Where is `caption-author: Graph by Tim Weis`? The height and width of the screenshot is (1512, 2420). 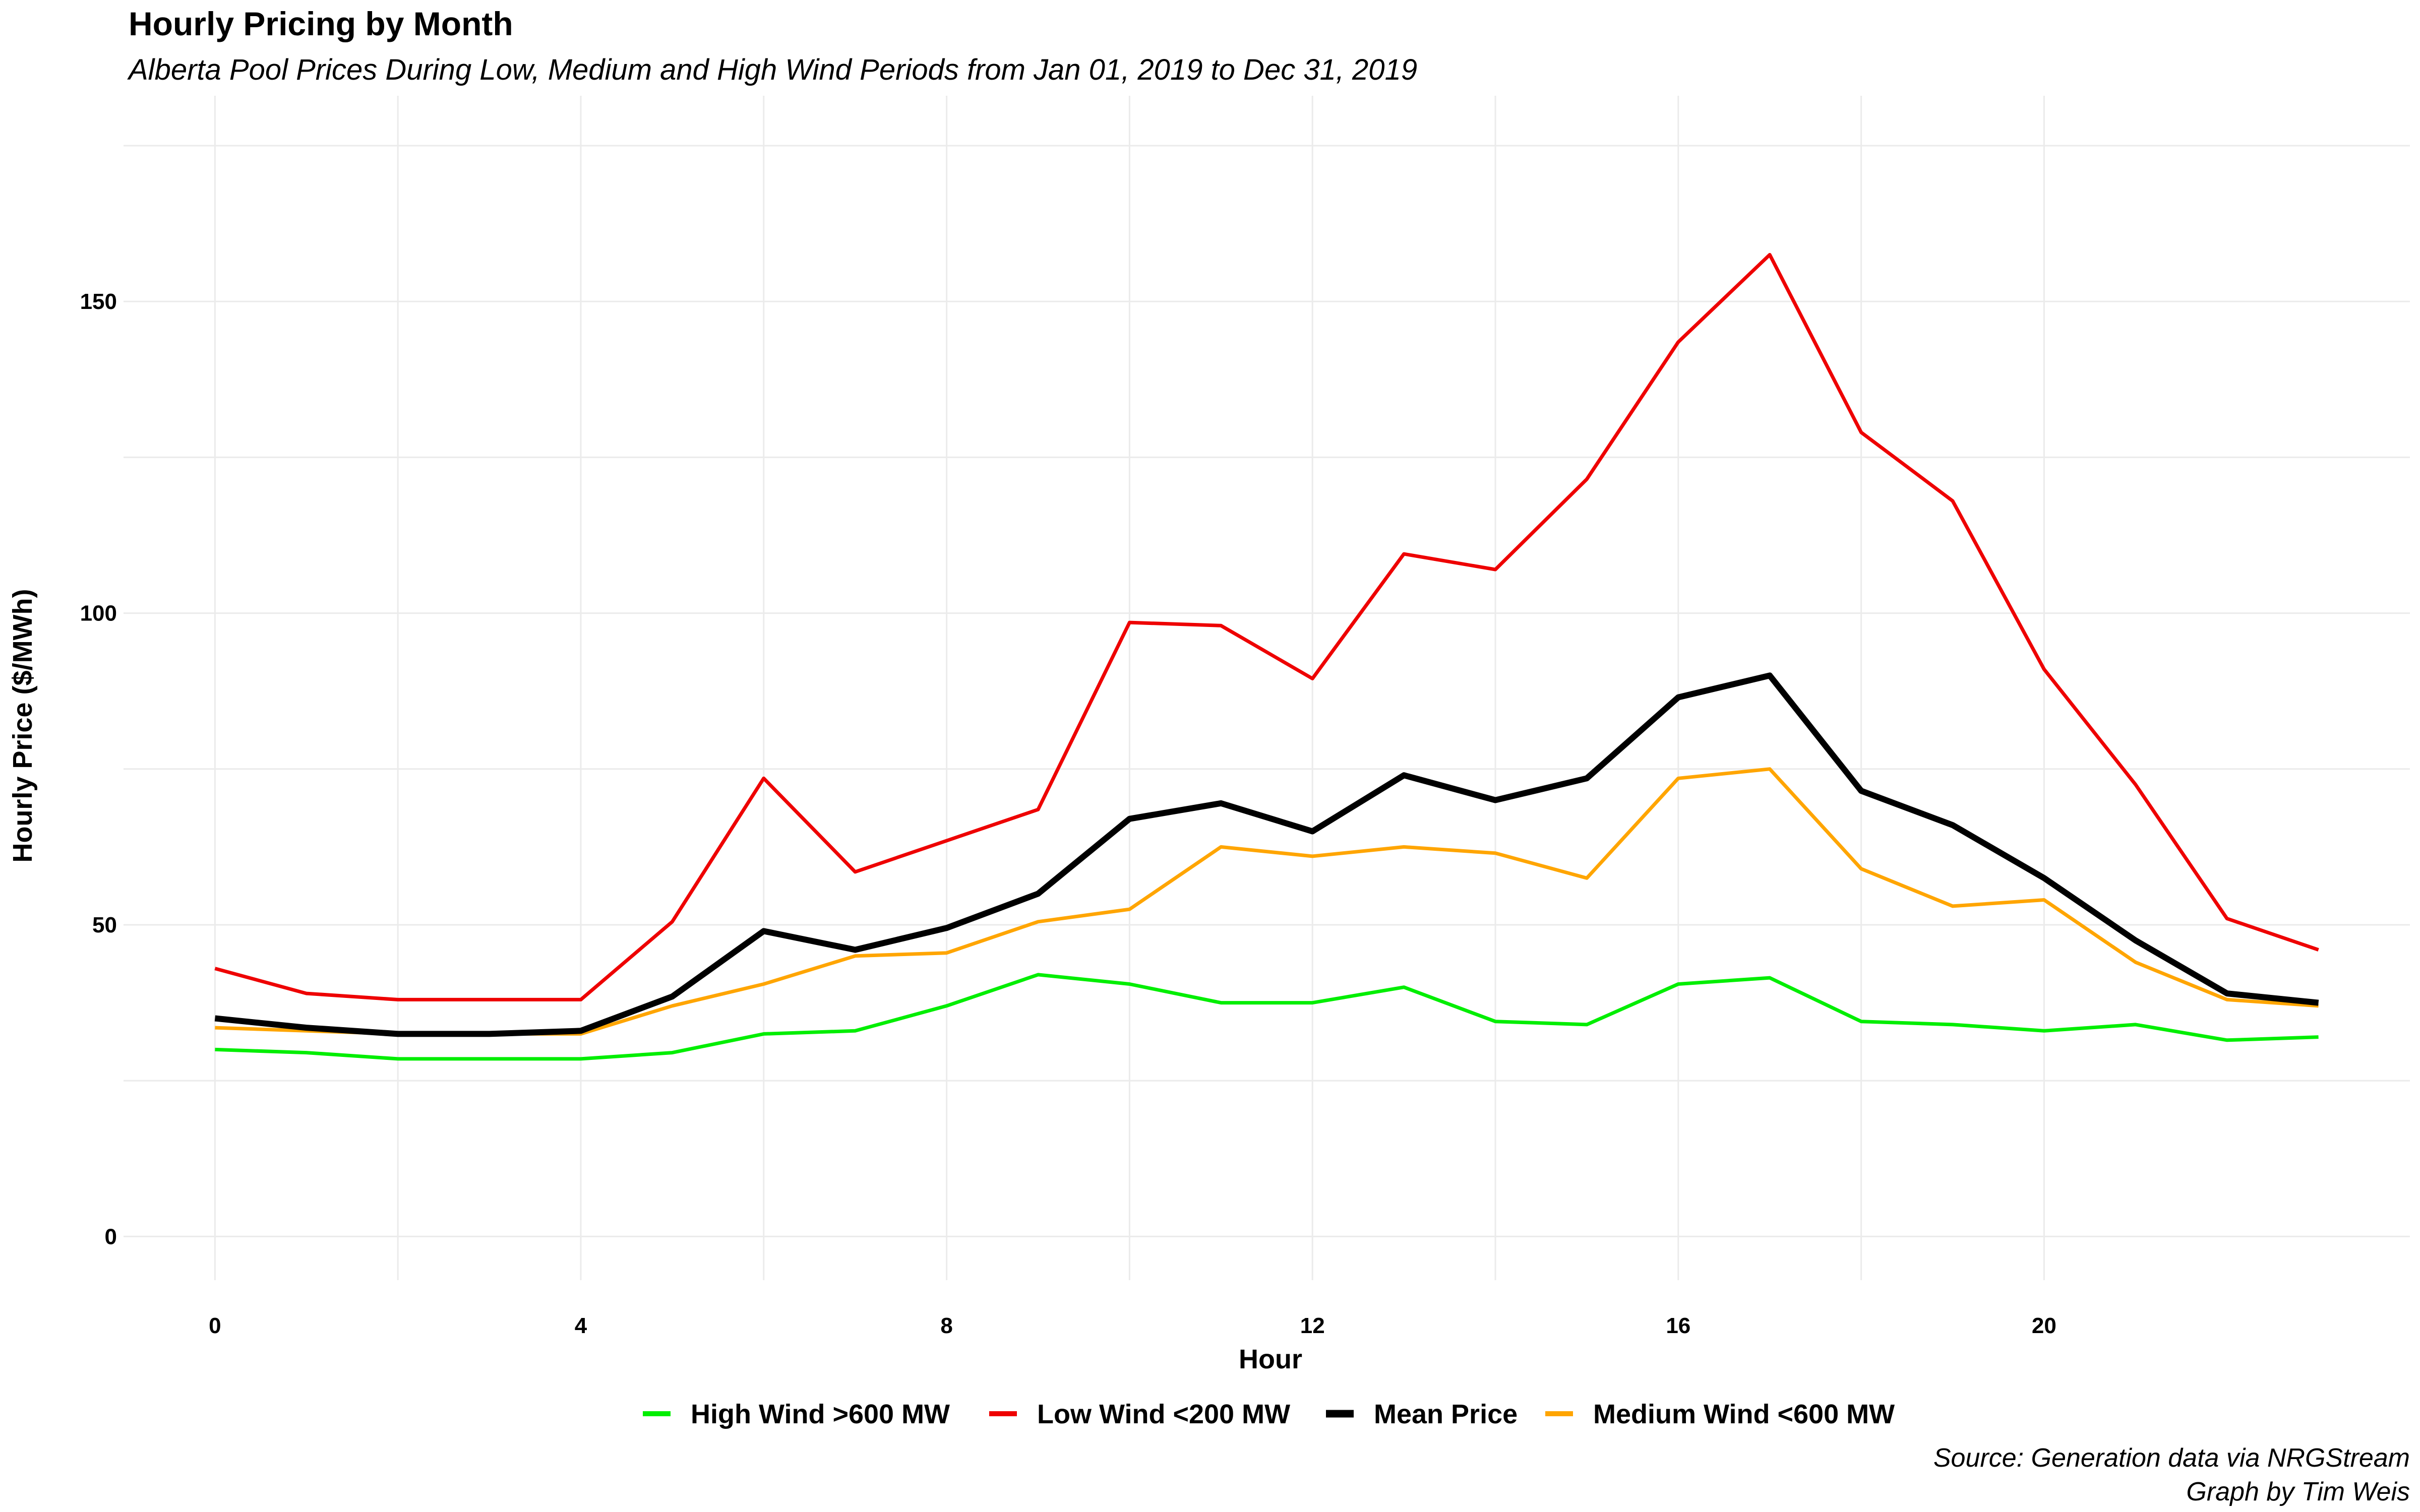
caption-author: Graph by Tim Weis is located at coordinates (2298, 1492).